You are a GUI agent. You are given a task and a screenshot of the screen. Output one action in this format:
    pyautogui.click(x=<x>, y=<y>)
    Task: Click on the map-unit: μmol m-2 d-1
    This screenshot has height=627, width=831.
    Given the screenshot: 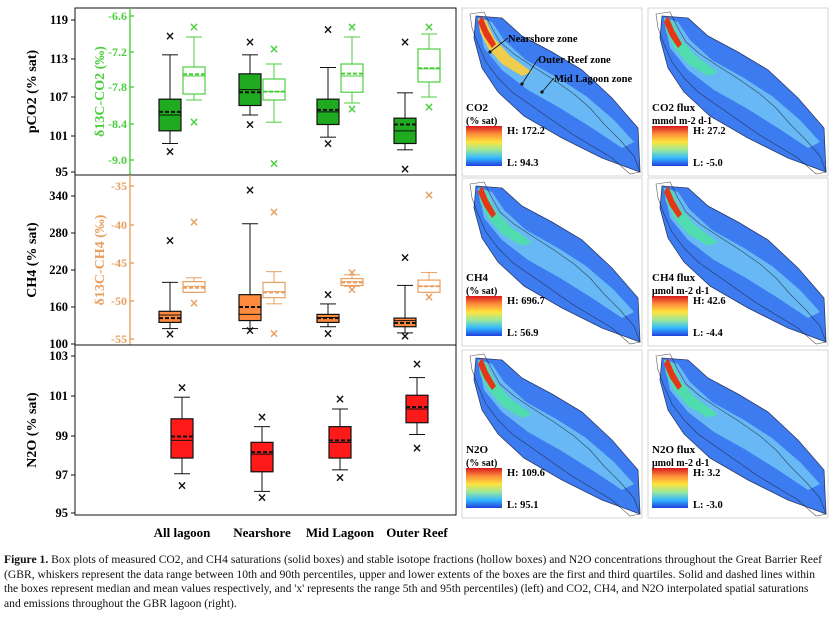 What is the action you would take?
    pyautogui.click(x=680, y=291)
    